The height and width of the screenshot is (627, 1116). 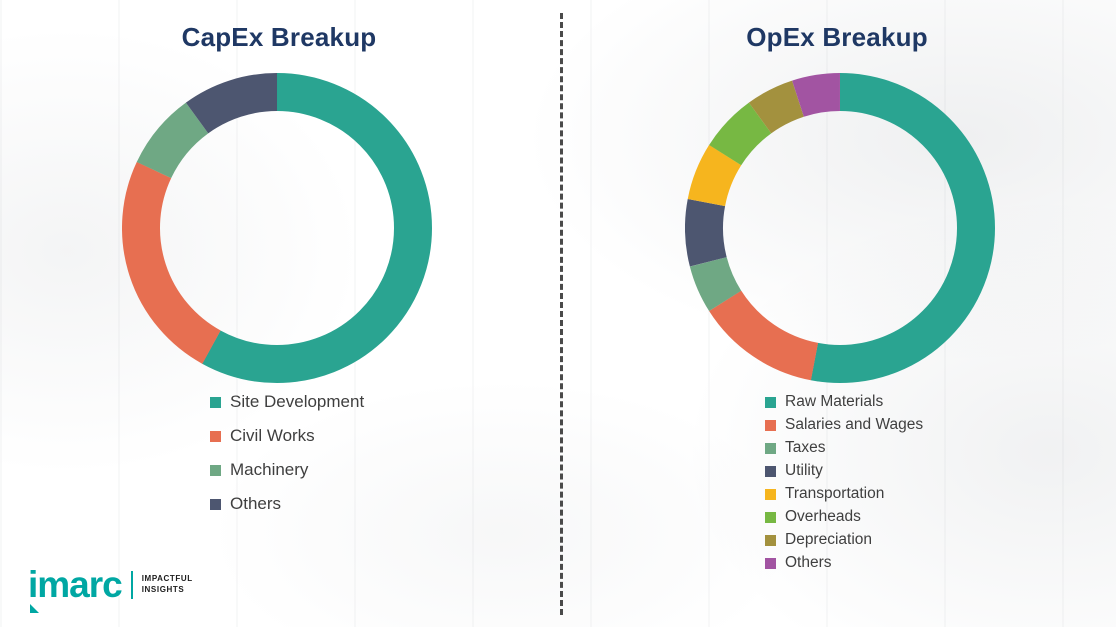 What do you see at coordinates (75, 584) in the screenshot?
I see `imarc-logo-wordmark: imarc` at bounding box center [75, 584].